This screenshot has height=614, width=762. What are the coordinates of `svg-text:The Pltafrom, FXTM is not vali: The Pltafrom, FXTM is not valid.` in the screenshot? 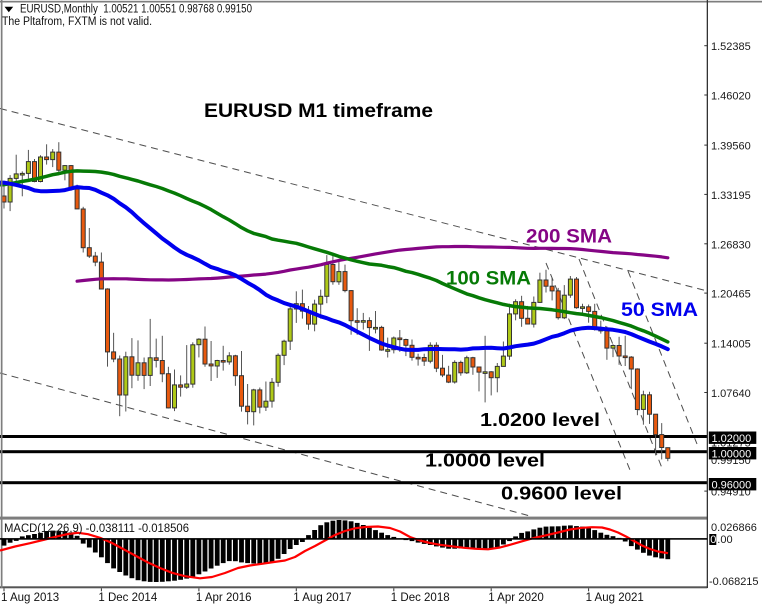 It's located at (77, 22).